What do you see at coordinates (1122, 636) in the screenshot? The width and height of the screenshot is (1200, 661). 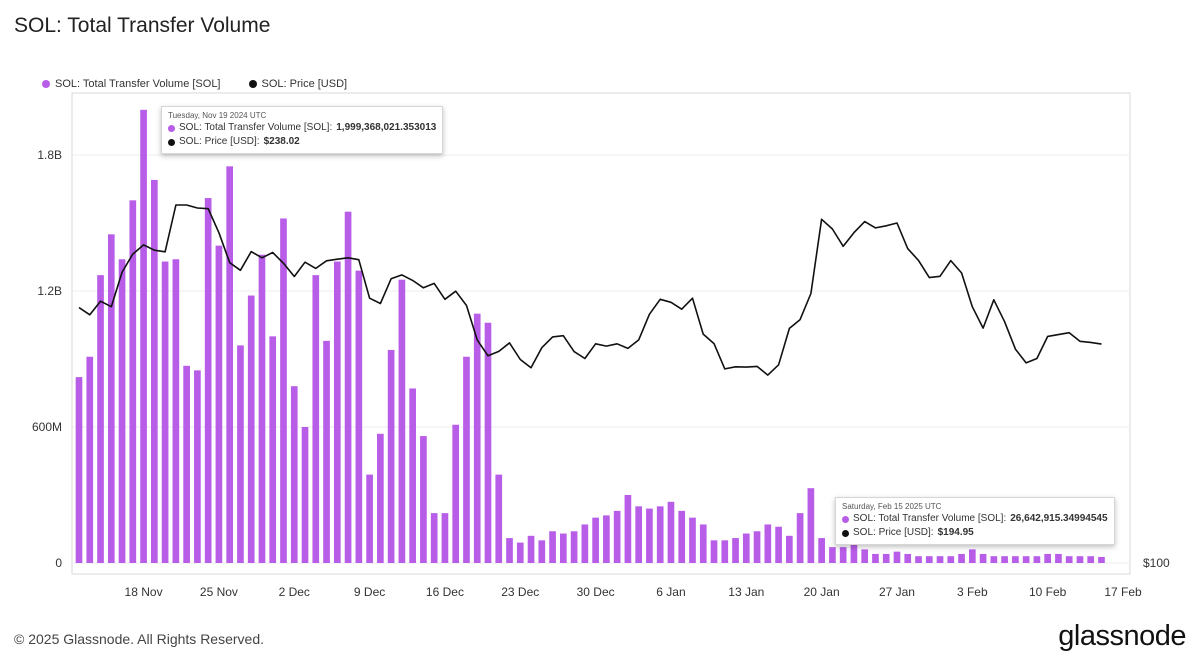 I see `glassnode-logo: glassnode` at bounding box center [1122, 636].